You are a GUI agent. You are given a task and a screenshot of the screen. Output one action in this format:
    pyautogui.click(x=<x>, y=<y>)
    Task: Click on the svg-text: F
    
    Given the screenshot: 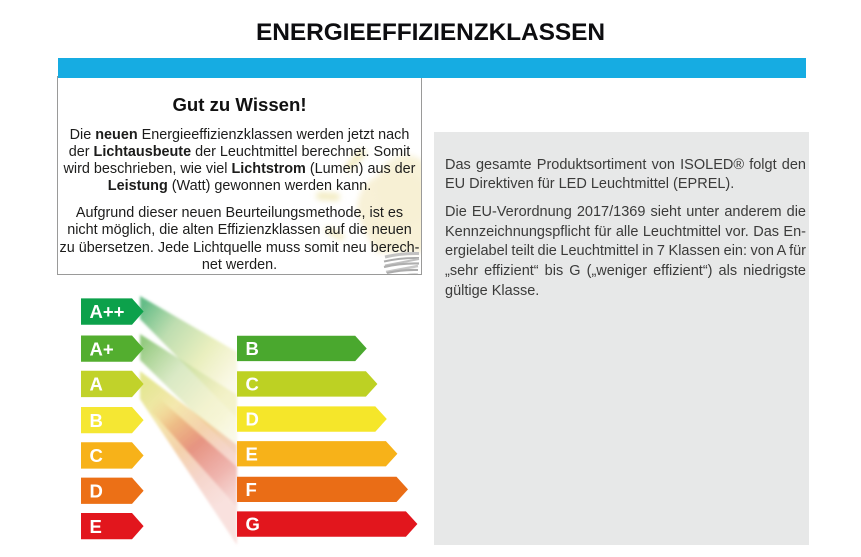 What is the action you would take?
    pyautogui.click(x=251, y=489)
    